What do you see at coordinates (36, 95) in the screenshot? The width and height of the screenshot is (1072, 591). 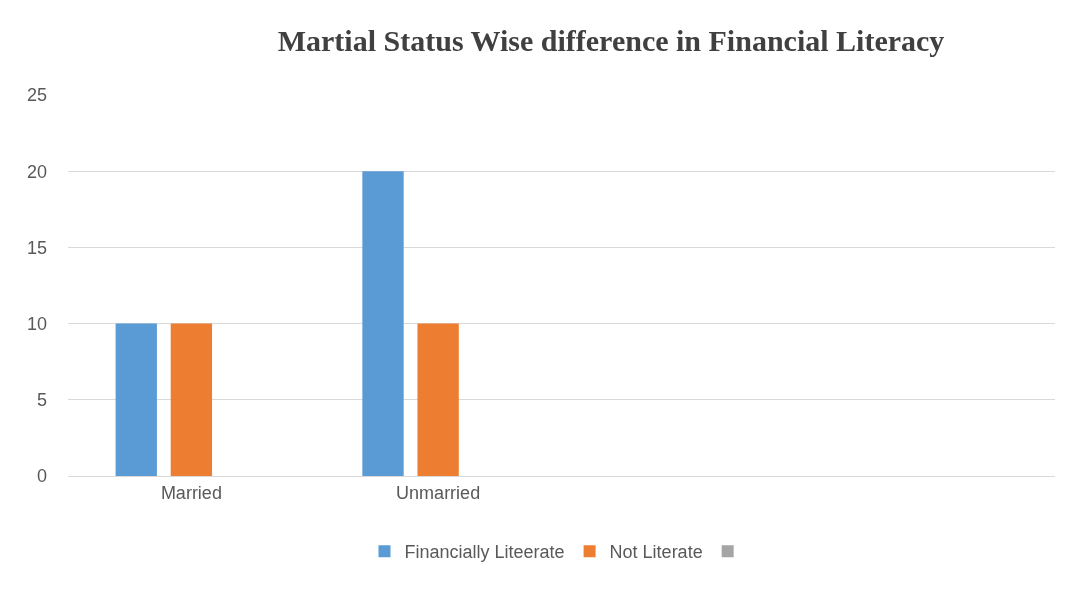 I see `y-tick-label: 25` at bounding box center [36, 95].